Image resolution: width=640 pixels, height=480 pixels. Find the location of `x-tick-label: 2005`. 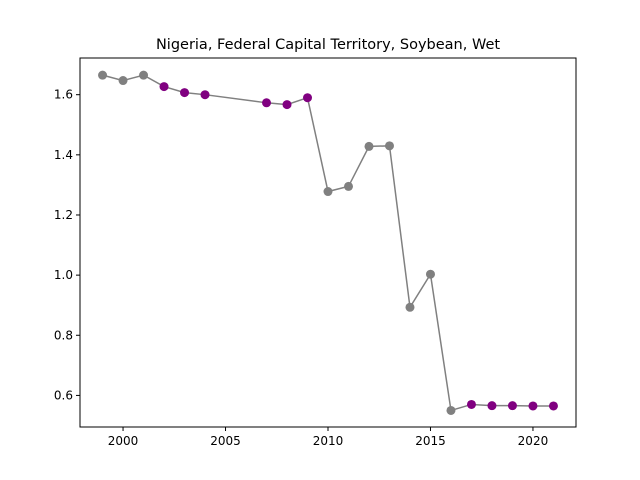

x-tick-label: 2005 is located at coordinates (225, 441).